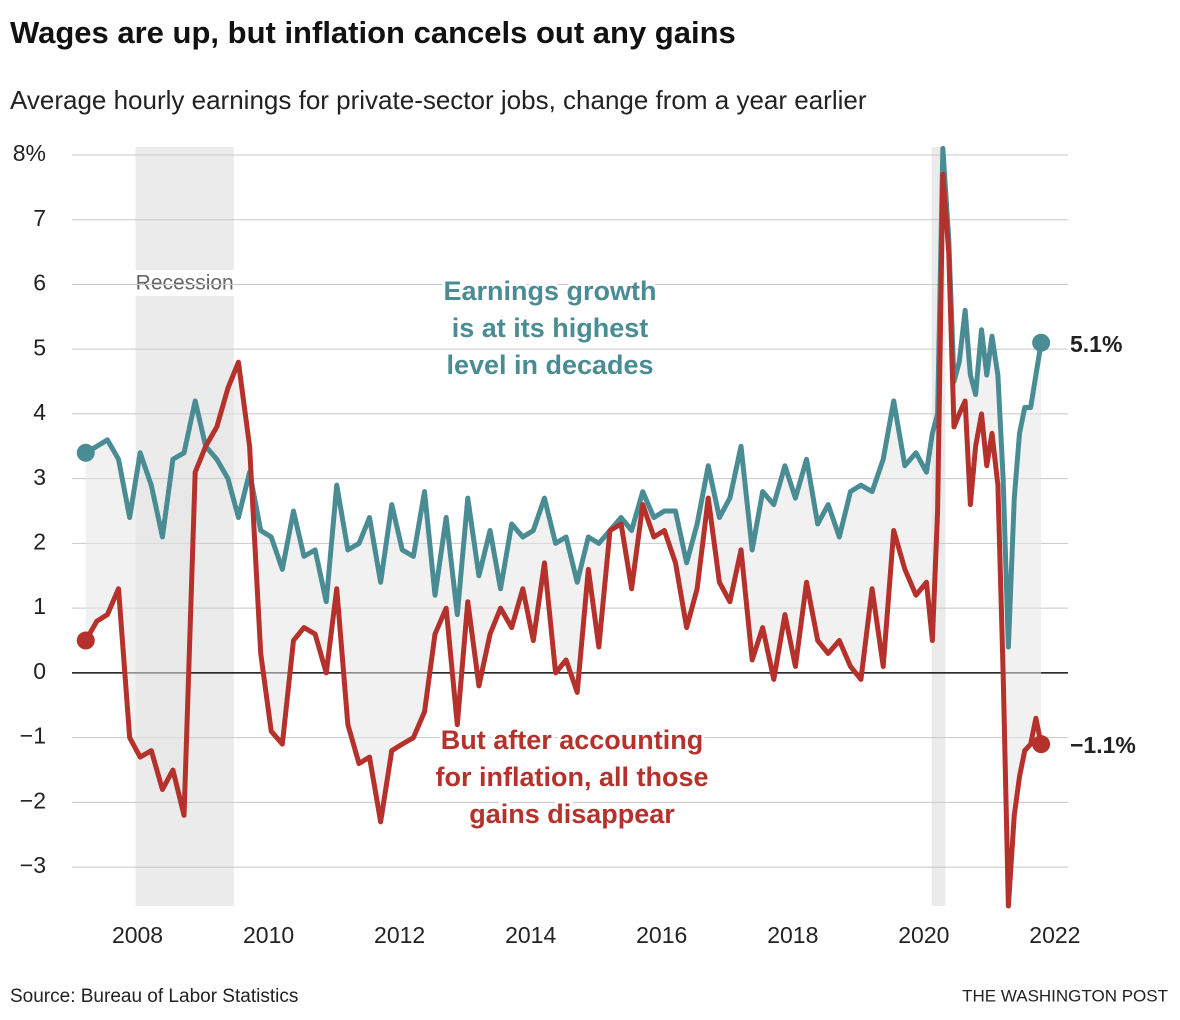  I want to click on x-tick-label: 2022, so click(1054, 935).